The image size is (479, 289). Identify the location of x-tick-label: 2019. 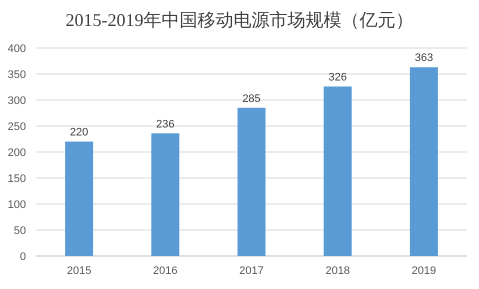
(424, 271).